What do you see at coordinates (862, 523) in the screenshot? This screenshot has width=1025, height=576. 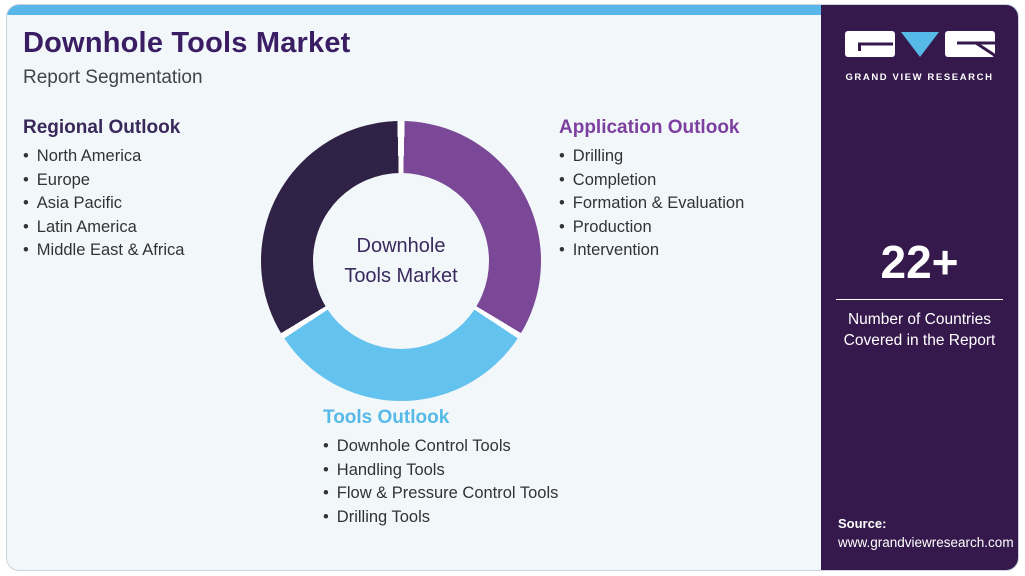 I see `source-label: Source:` at bounding box center [862, 523].